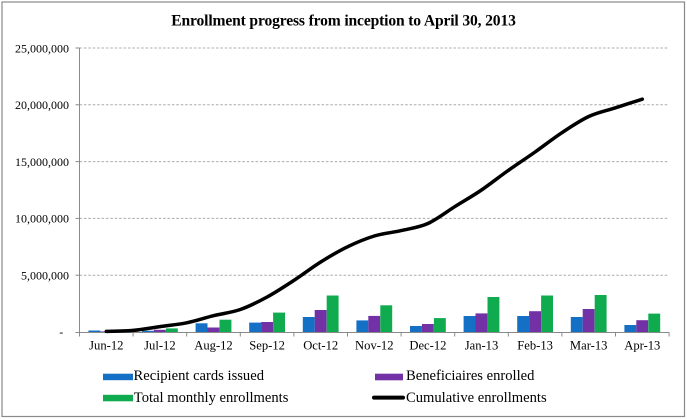  Describe the element at coordinates (476, 398) in the screenshot. I see `svg-text: Cumulative enrollments` at that location.